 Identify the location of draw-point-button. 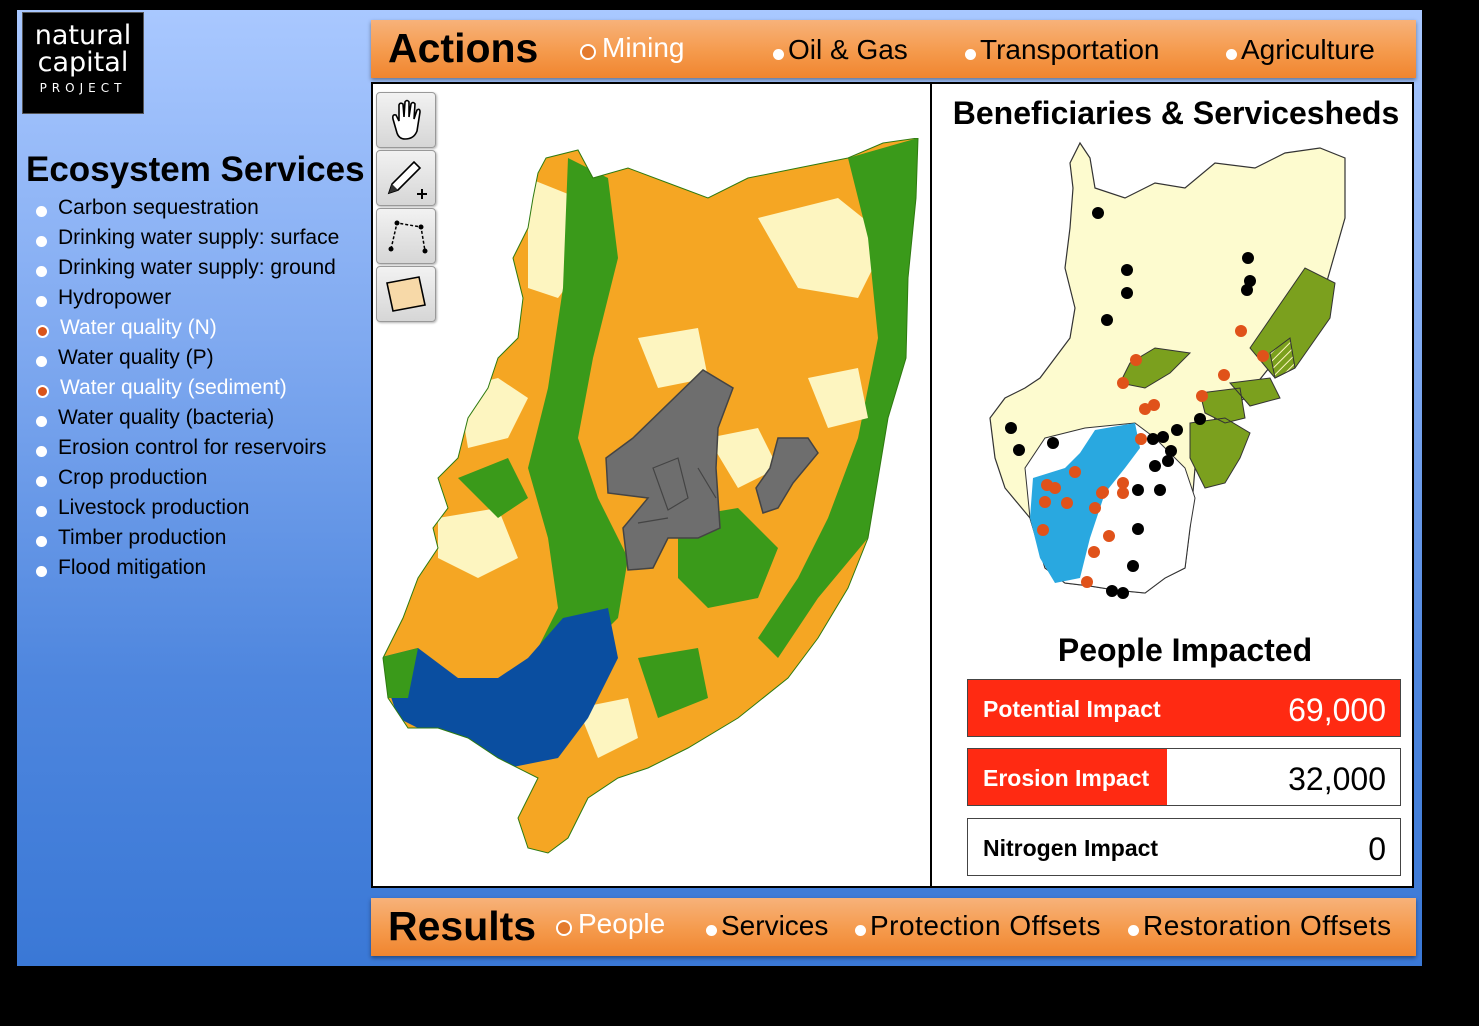
(406, 178).